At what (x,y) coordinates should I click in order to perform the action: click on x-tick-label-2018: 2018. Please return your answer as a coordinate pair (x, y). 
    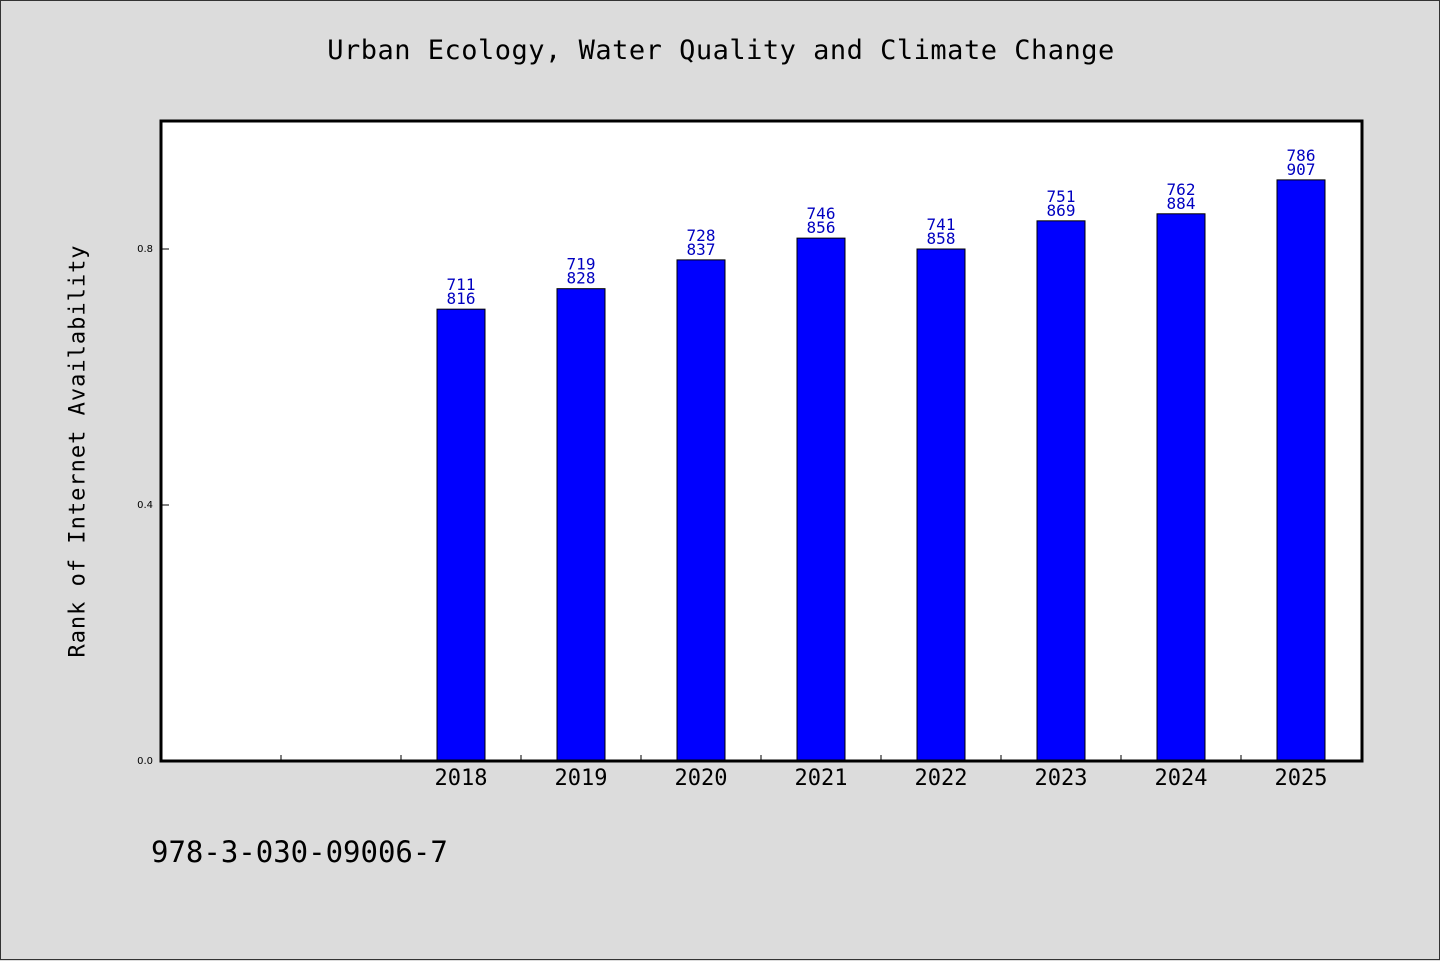
    Looking at the image, I should click on (461, 778).